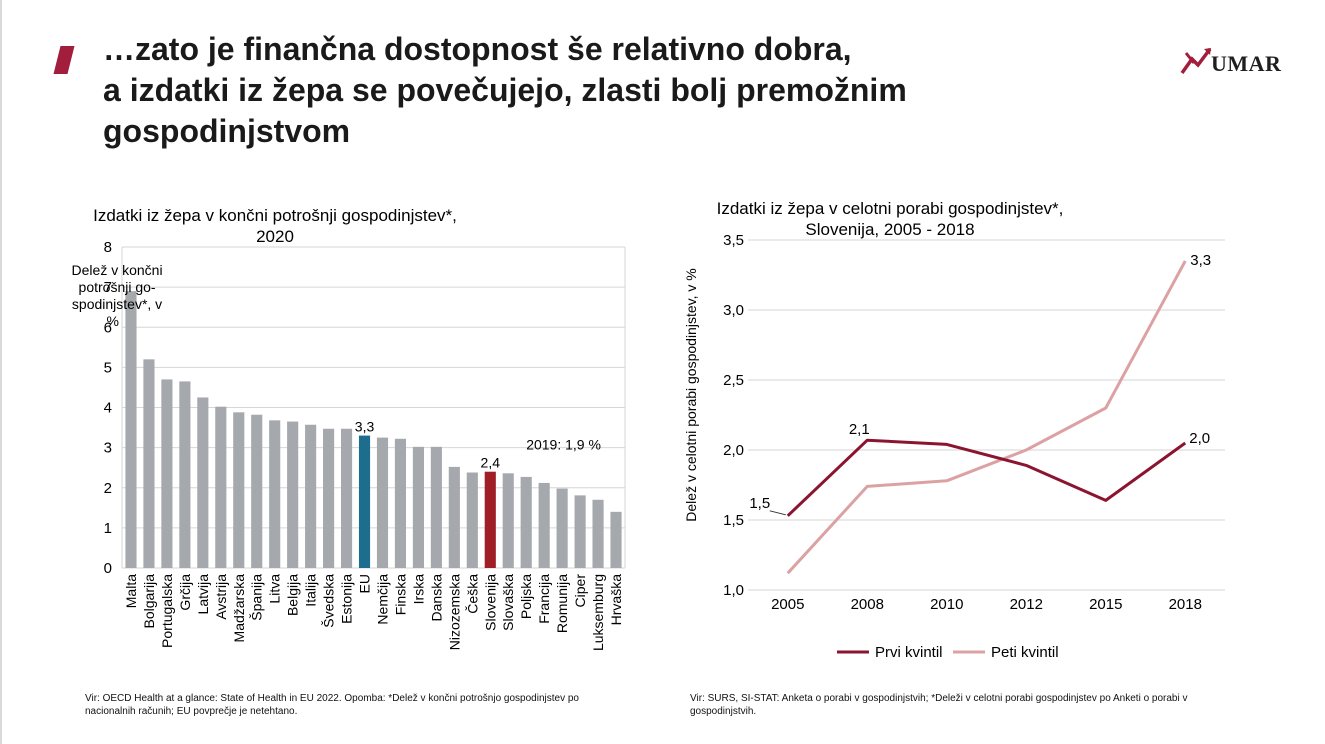  I want to click on right-ytick-label: 3,0, so click(733, 310).